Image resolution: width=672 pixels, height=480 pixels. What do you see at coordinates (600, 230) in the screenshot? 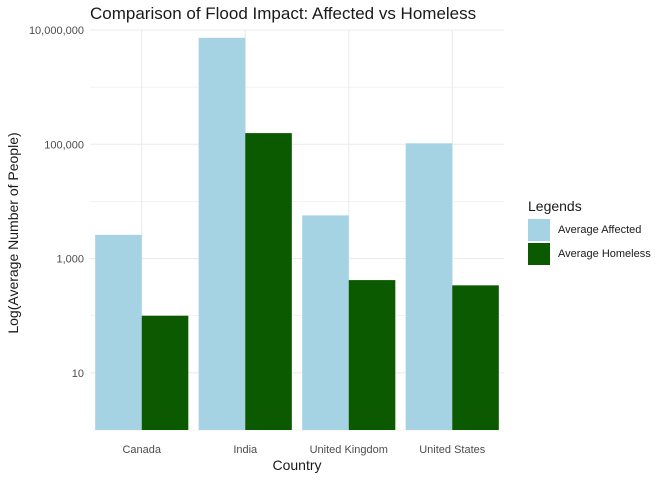
I see `legend-label-affected: Average Affected` at bounding box center [600, 230].